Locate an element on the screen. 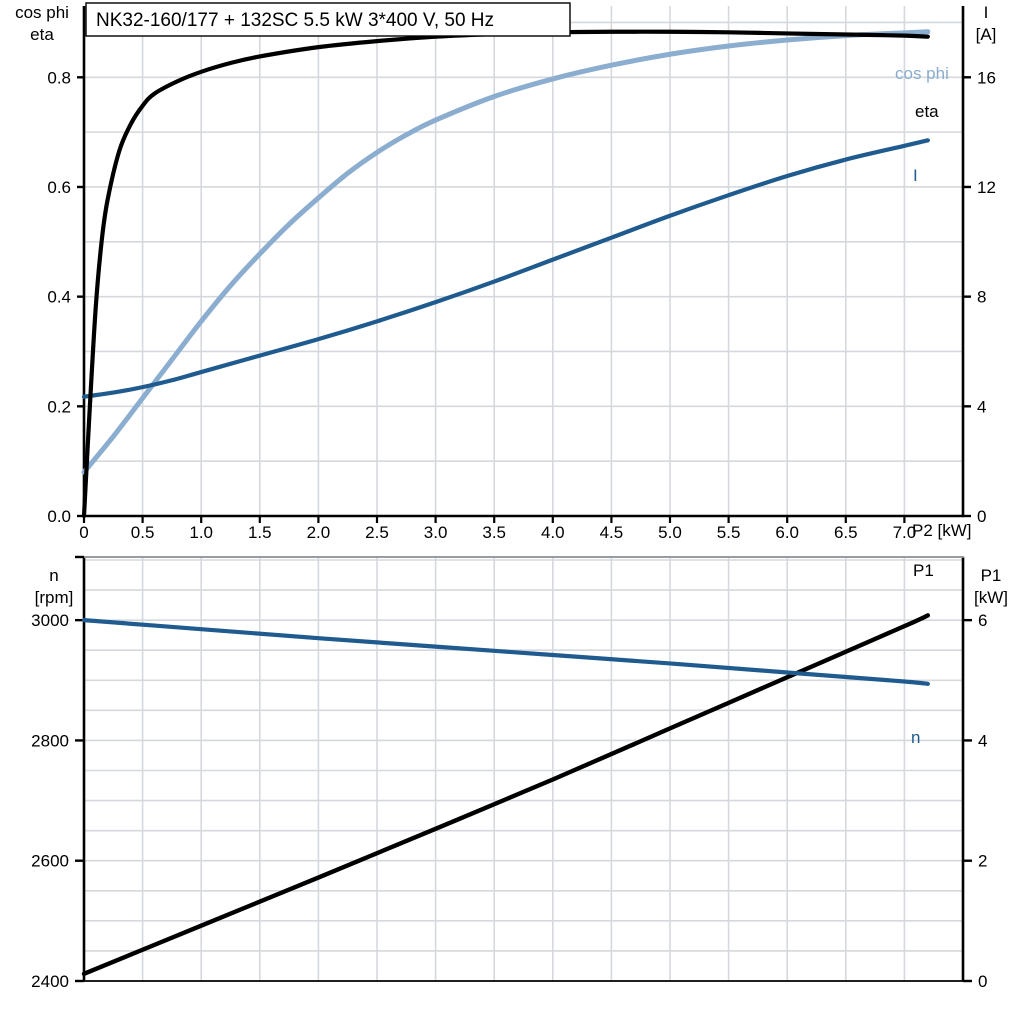 This screenshot has height=1024, width=1024. top-x-tick-label: 6.5 is located at coordinates (846, 532).